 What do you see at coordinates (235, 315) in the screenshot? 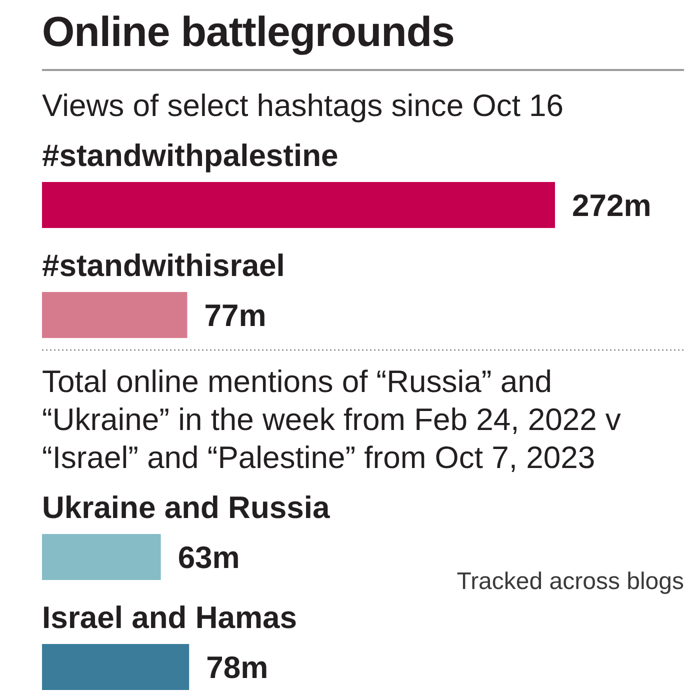
I see `data-label: 77m` at bounding box center [235, 315].